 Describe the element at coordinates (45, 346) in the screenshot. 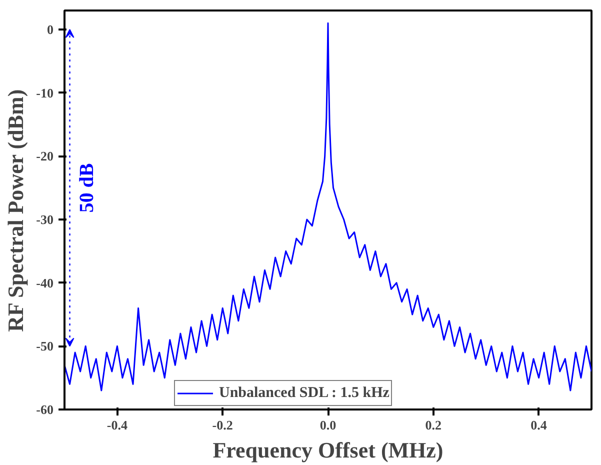

I see `y-tick-label: -50` at that location.